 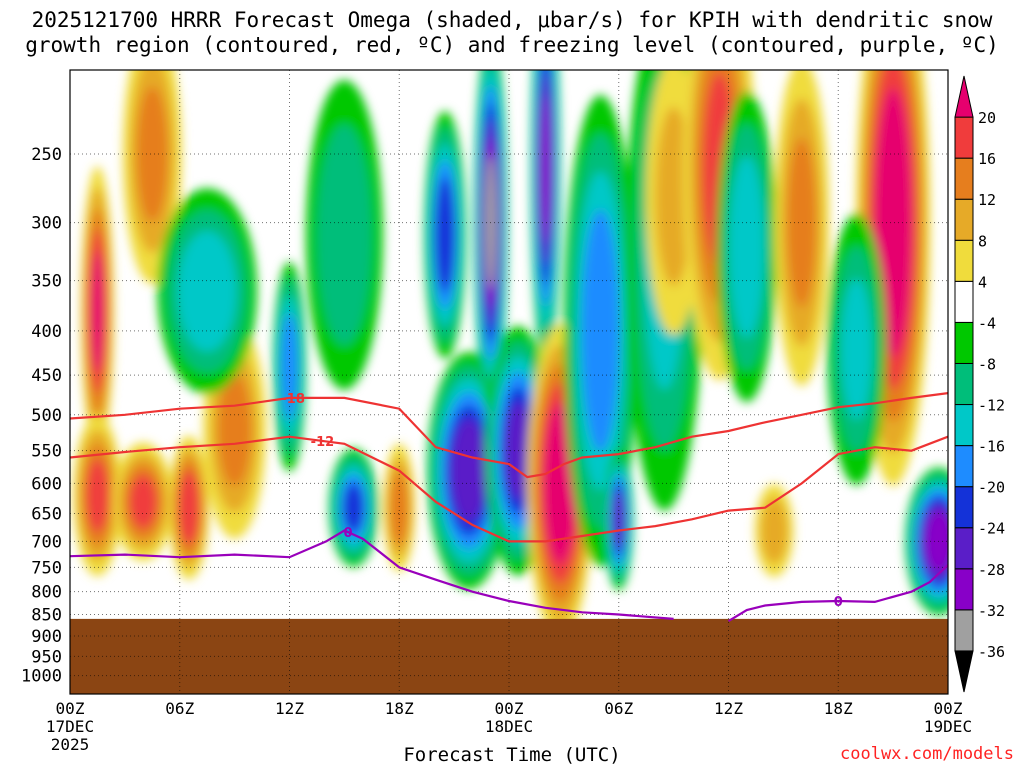 What do you see at coordinates (41, 677) in the screenshot?
I see `y-tick-label-1000: 1000` at bounding box center [41, 677].